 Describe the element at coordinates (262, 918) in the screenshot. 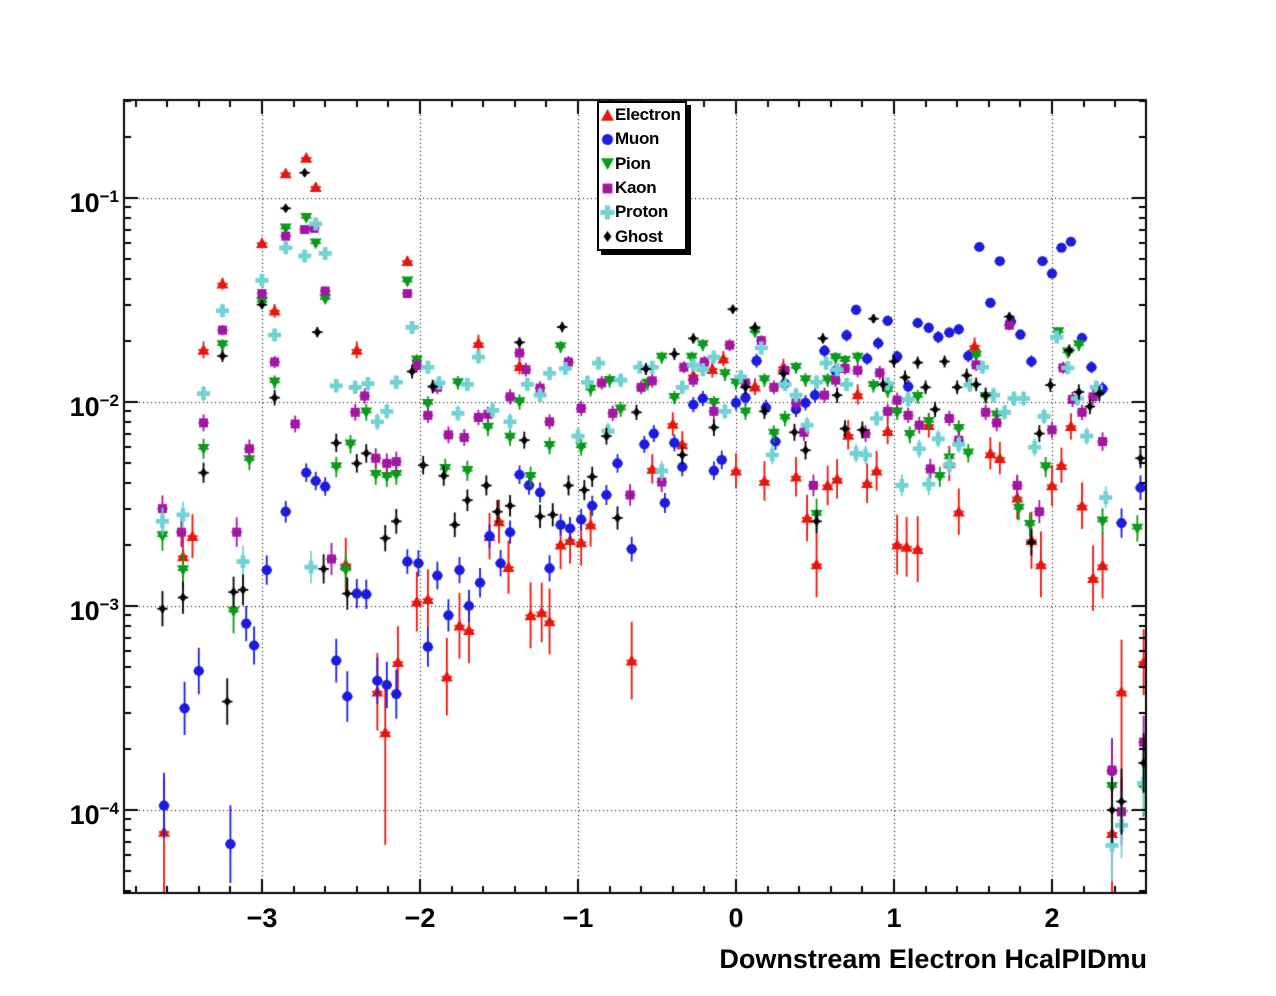

I see `x-tick-label-m3: −3` at that location.